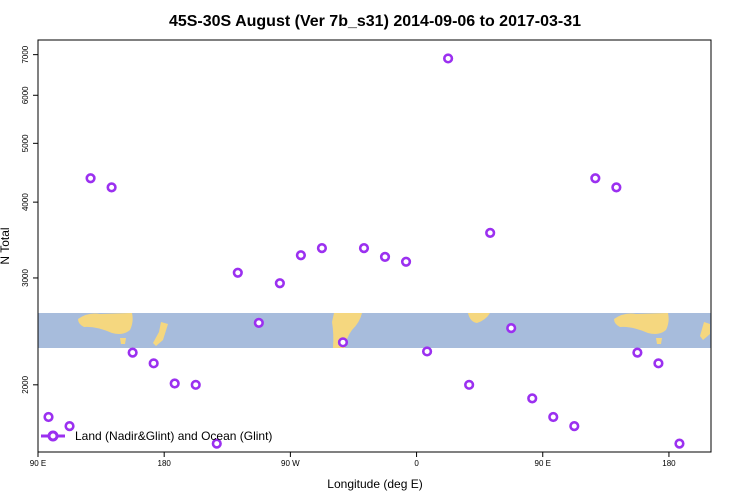 The image size is (750, 500). What do you see at coordinates (25, 54) in the screenshot?
I see `y-tick-label: 7000` at bounding box center [25, 54].